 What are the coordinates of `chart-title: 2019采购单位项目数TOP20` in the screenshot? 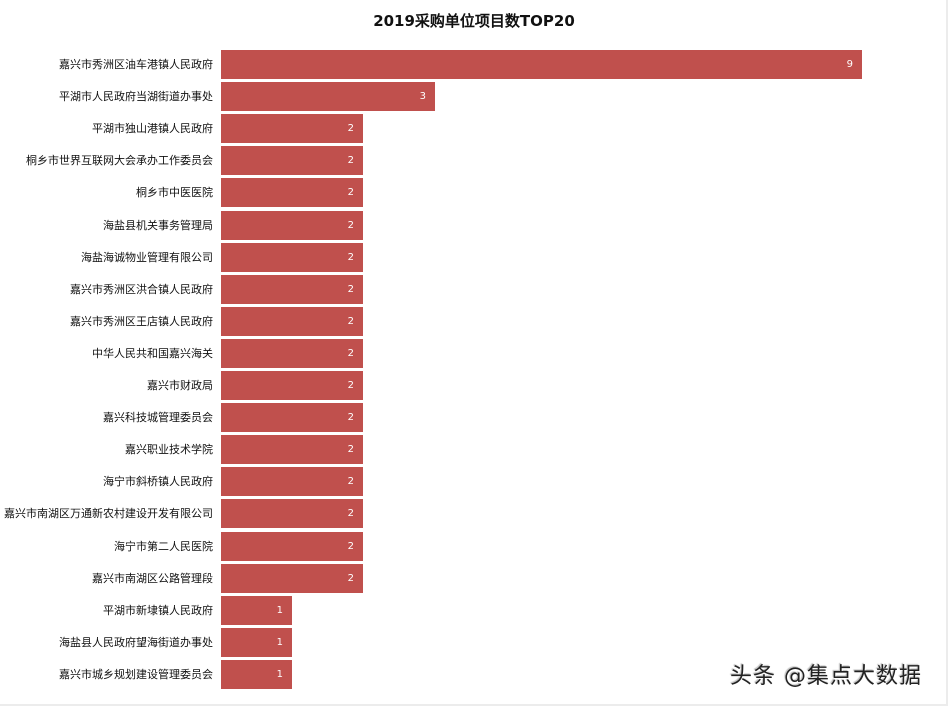 It's located at (474, 21).